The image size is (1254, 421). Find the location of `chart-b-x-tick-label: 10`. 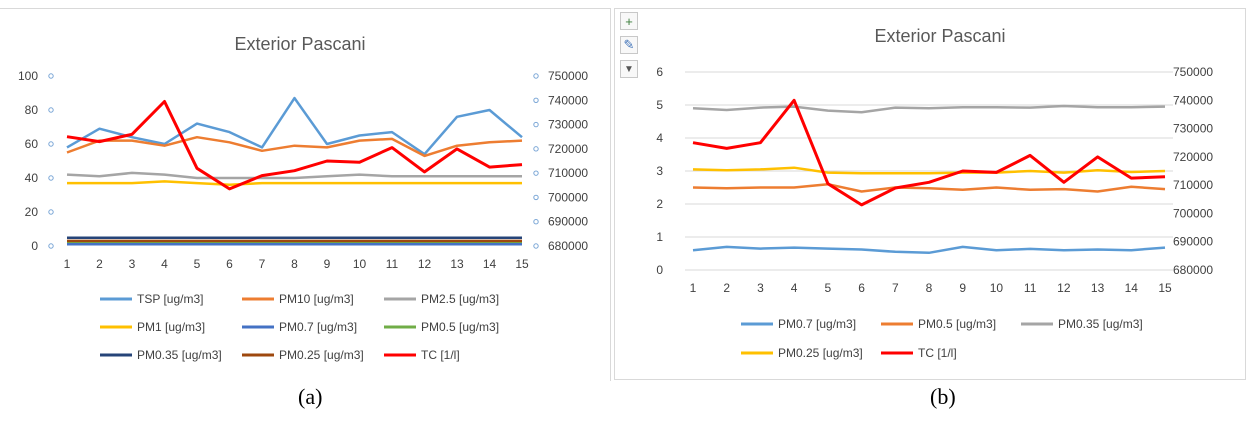

chart-b-x-tick-label: 10 is located at coordinates (997, 288).